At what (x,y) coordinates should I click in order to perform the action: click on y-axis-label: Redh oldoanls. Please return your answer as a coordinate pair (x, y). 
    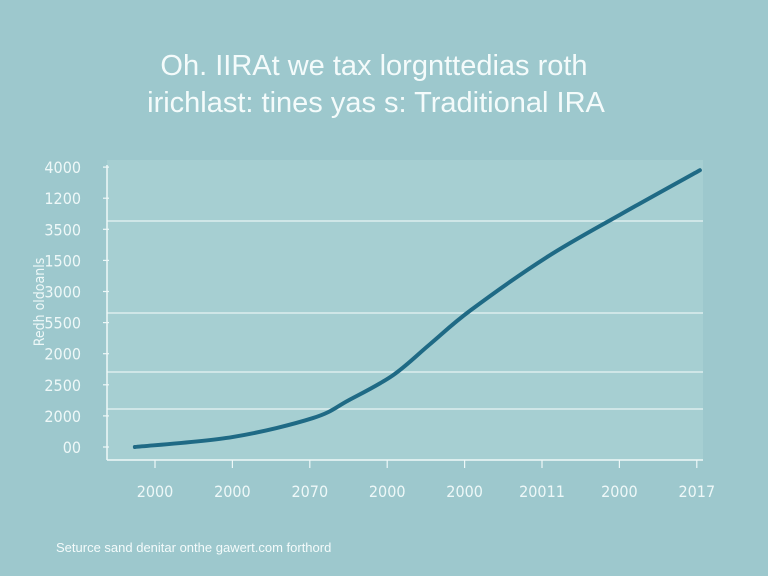
    Looking at the image, I should click on (40, 302).